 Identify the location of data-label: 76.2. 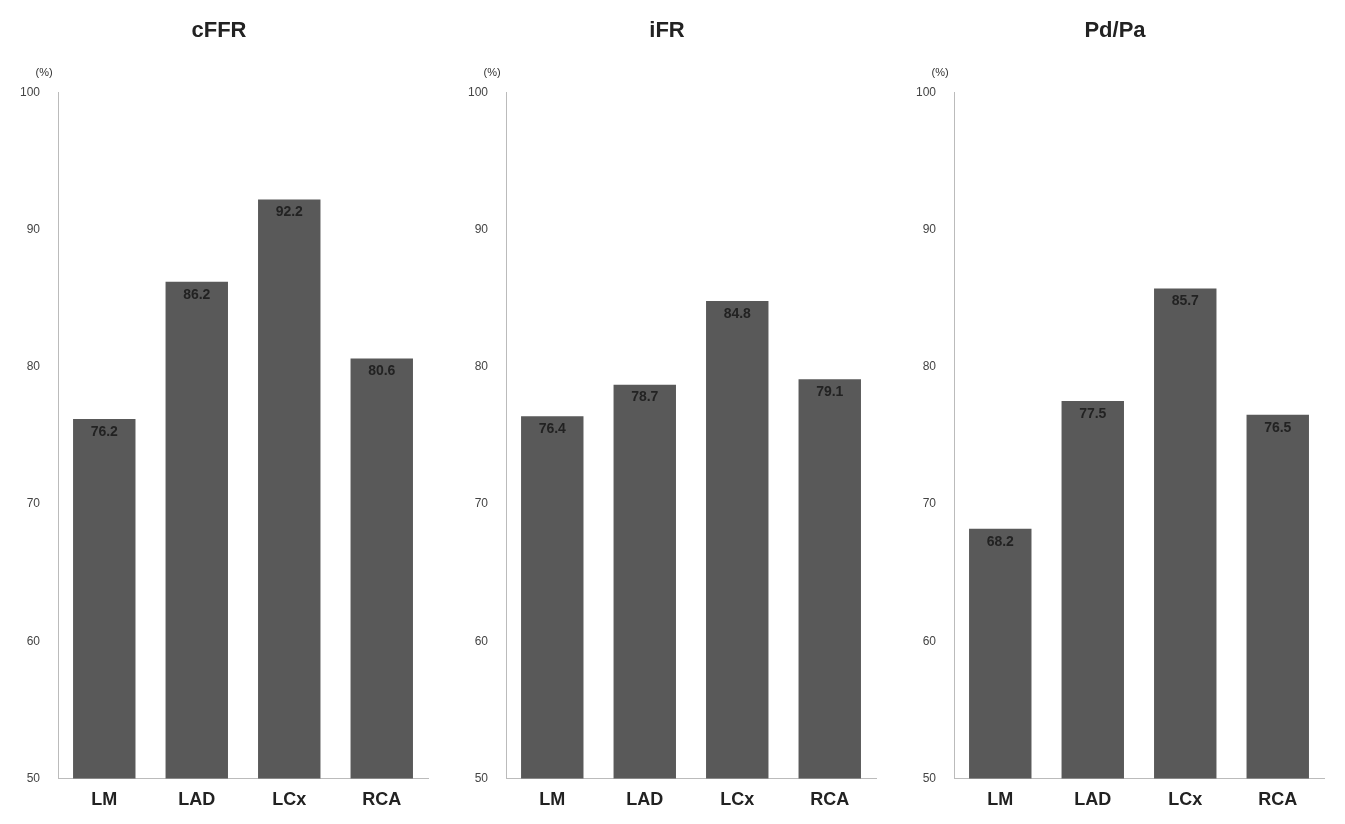
(104, 430).